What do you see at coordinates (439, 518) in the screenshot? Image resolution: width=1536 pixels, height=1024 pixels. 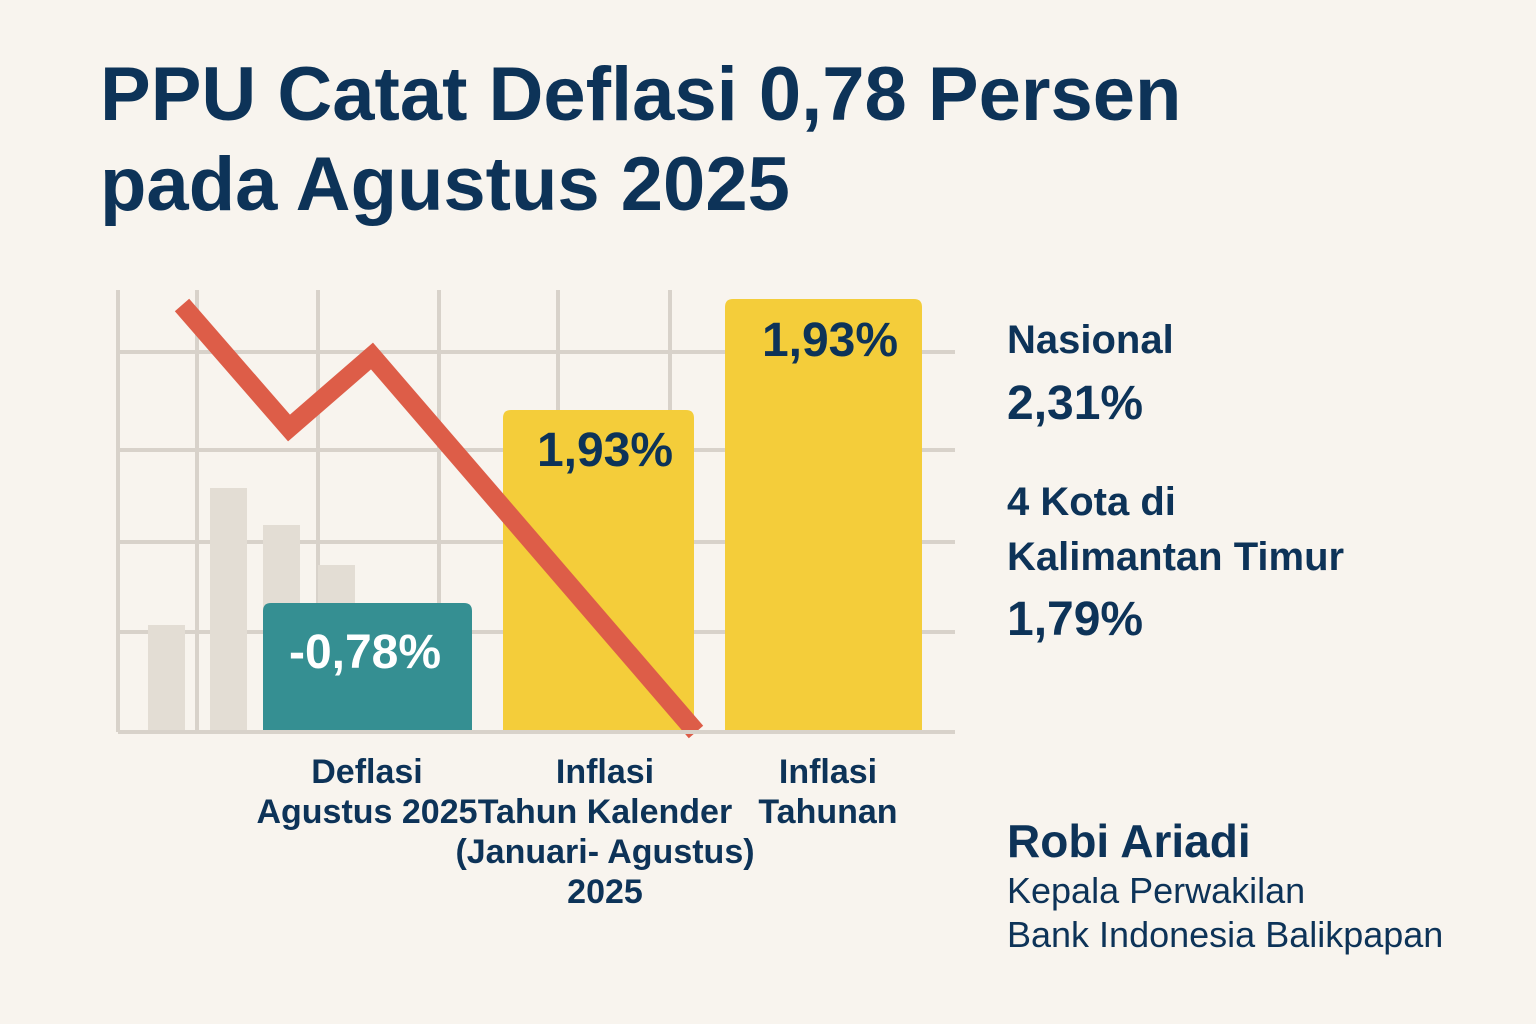 I see `trend-line` at bounding box center [439, 518].